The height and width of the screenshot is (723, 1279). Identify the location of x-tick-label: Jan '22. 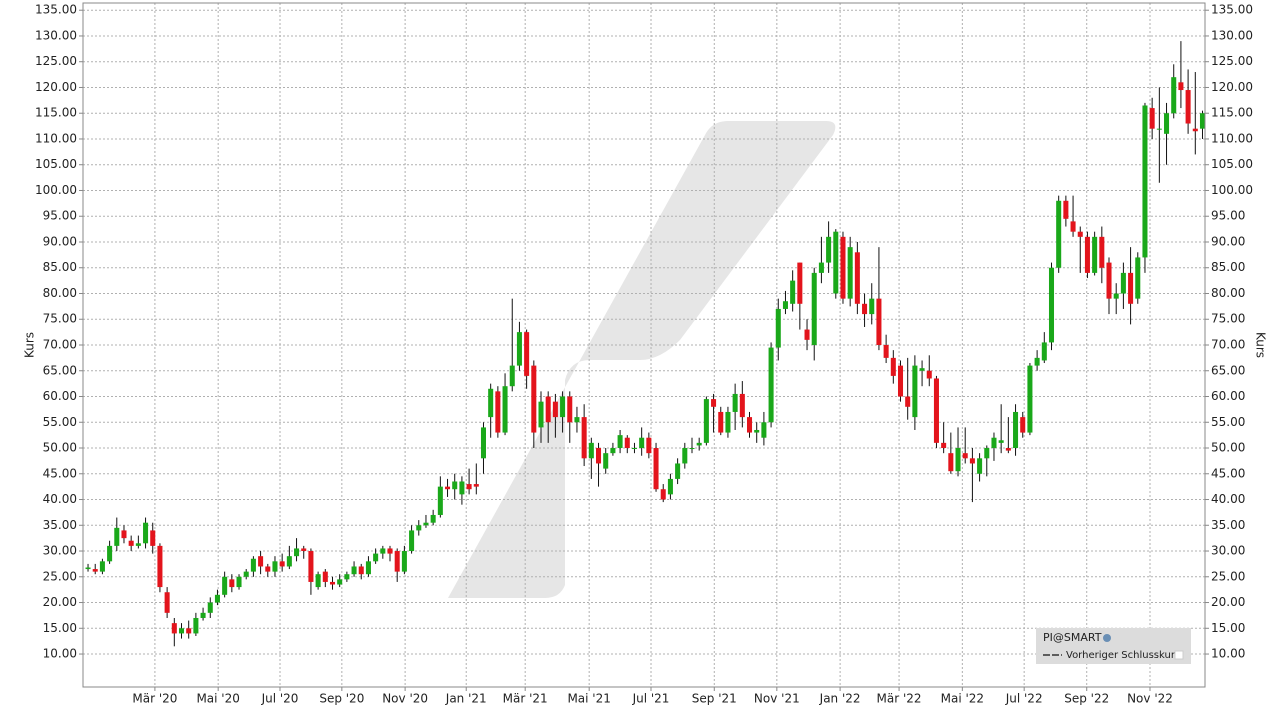
(840, 699).